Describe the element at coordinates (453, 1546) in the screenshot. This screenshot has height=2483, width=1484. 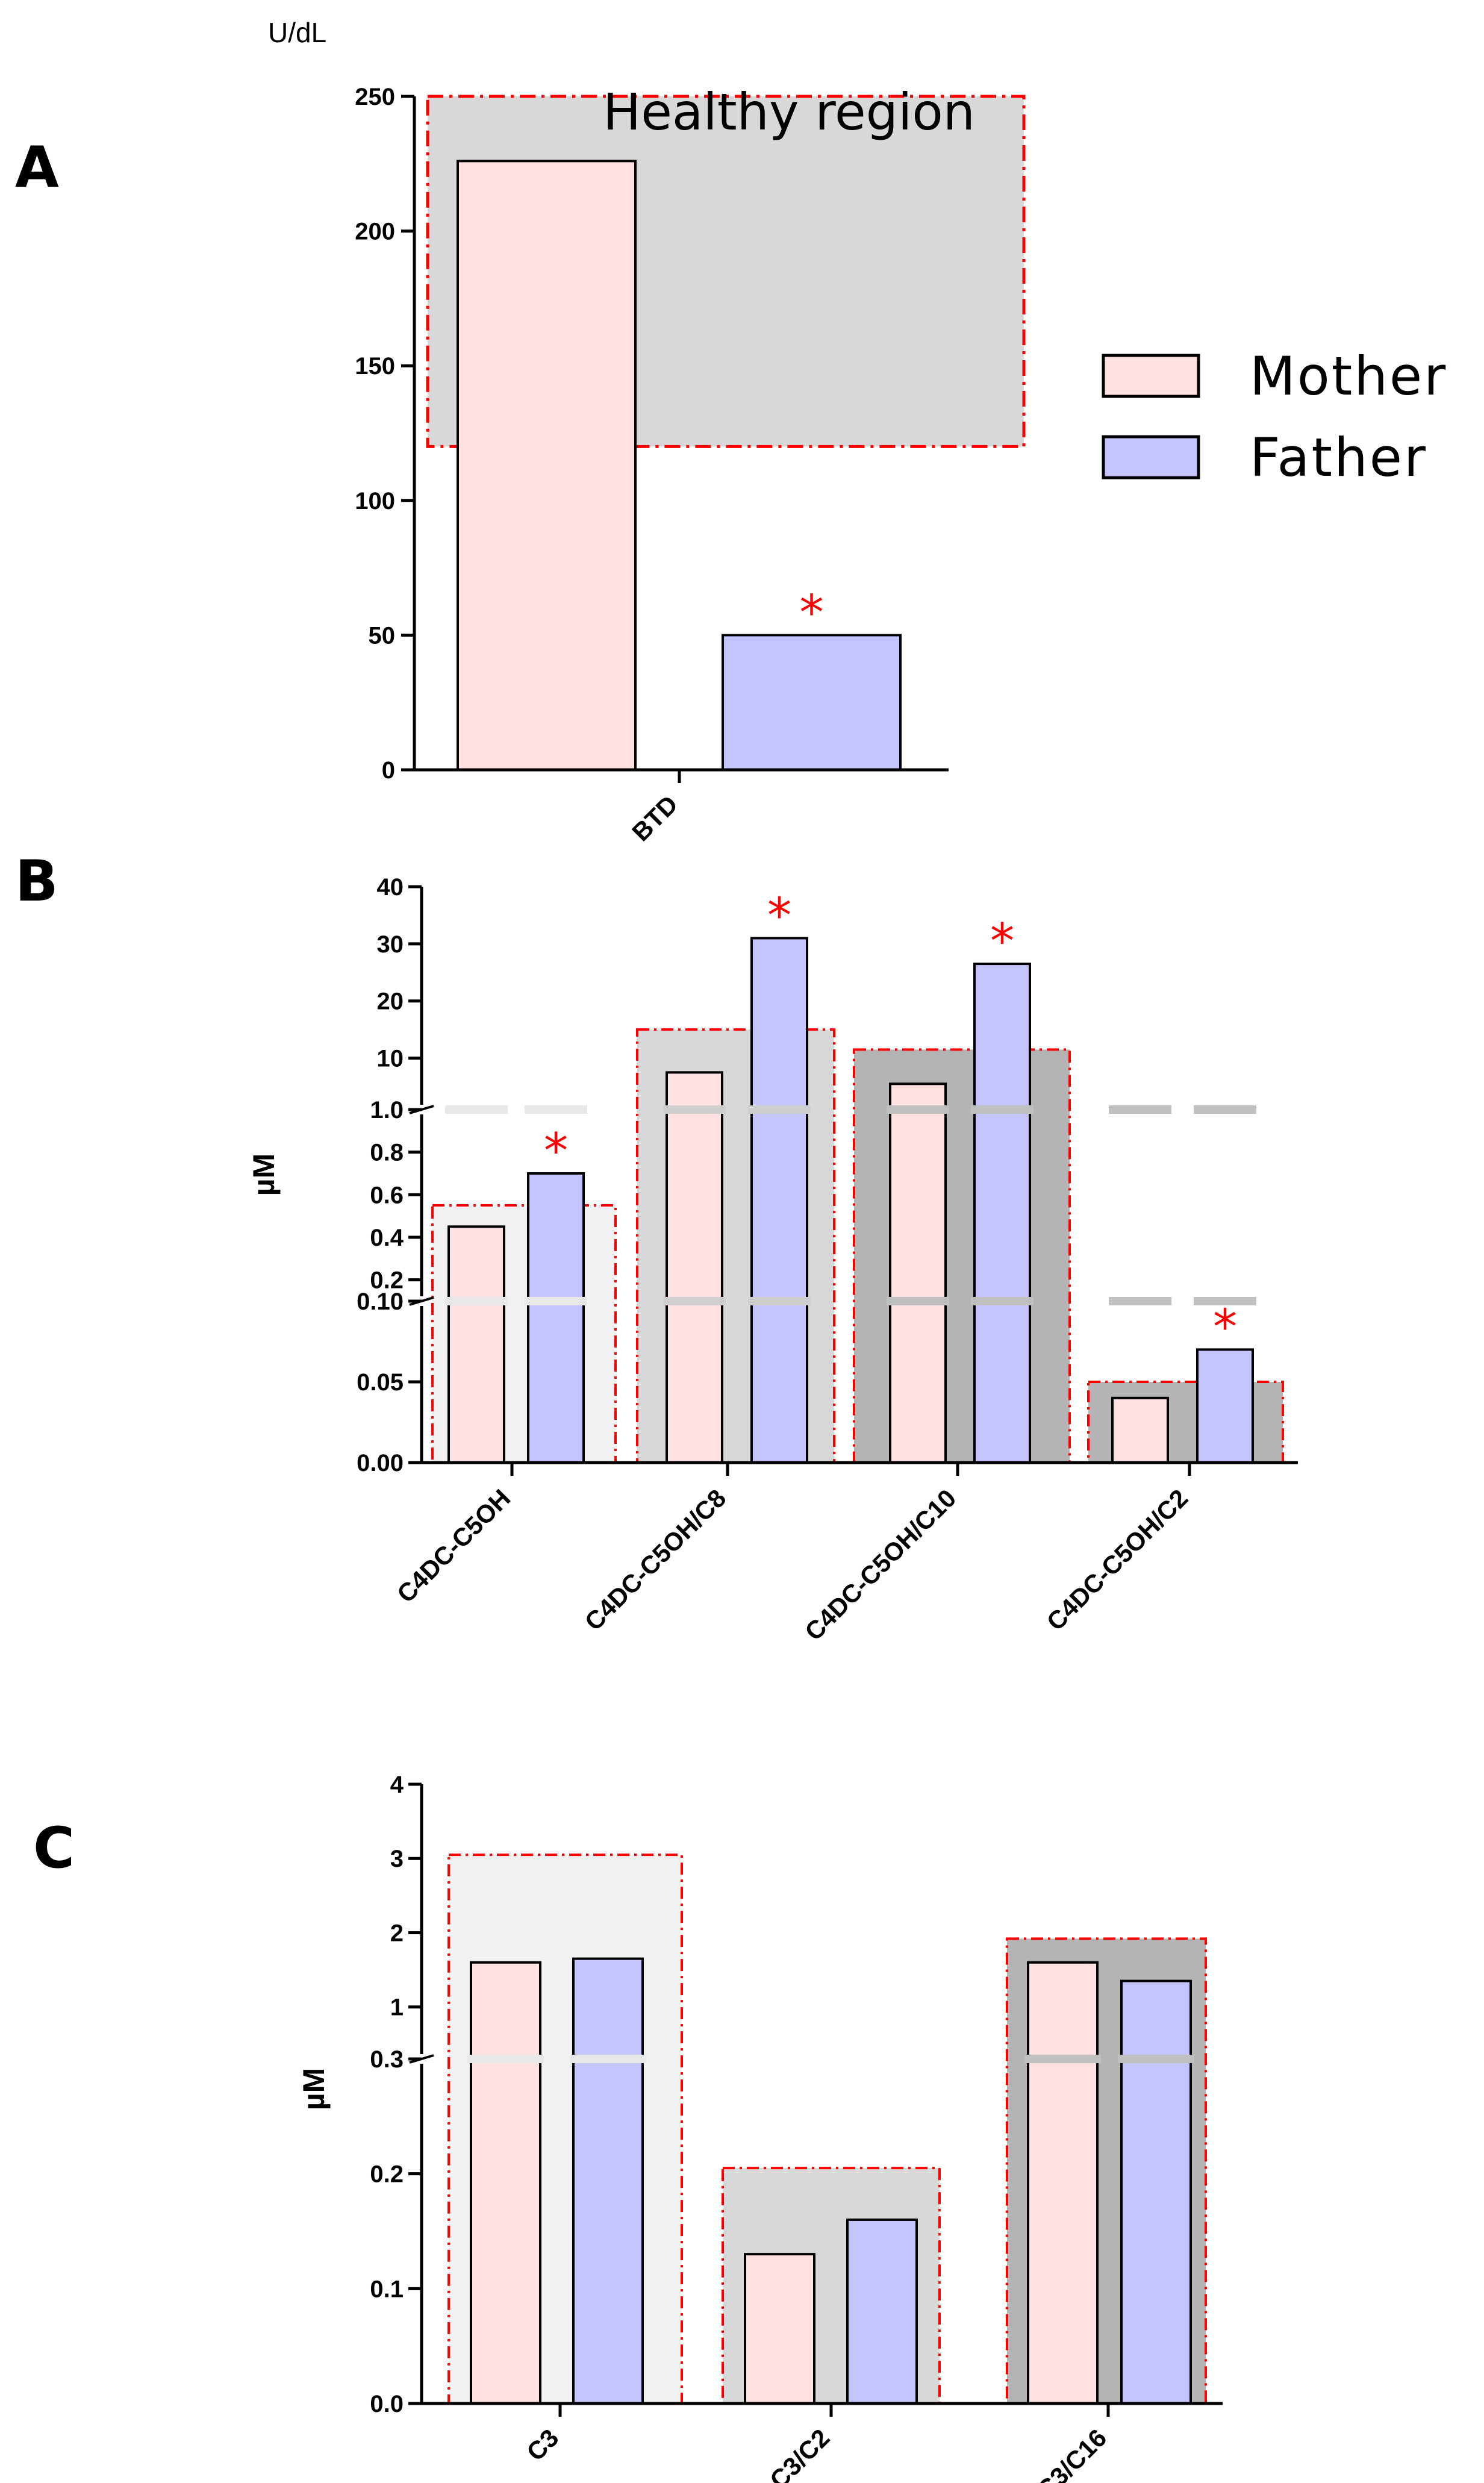
I see `x-label-b-c4dc-c5oh: C4DC-C5OH` at that location.